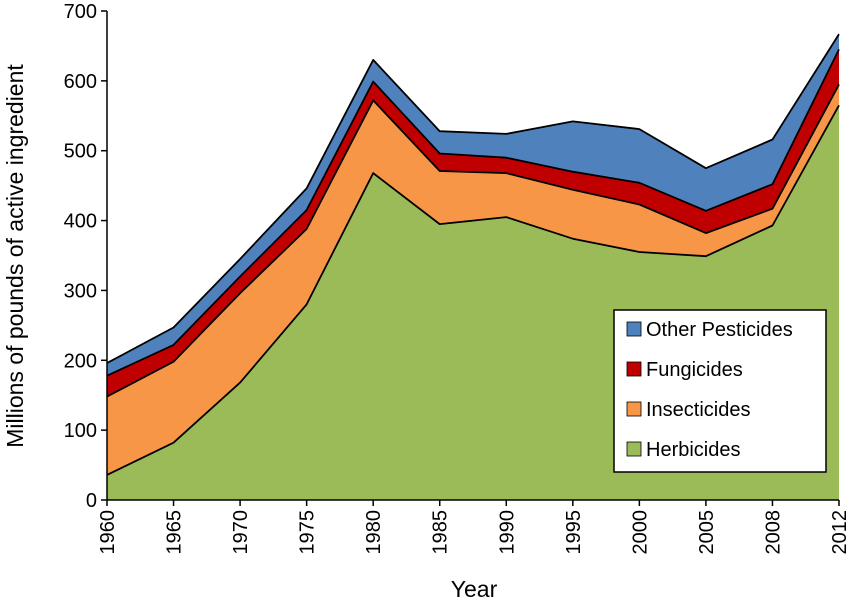 This screenshot has height=601, width=850. I want to click on x-tick-label: 1965, so click(175, 532).